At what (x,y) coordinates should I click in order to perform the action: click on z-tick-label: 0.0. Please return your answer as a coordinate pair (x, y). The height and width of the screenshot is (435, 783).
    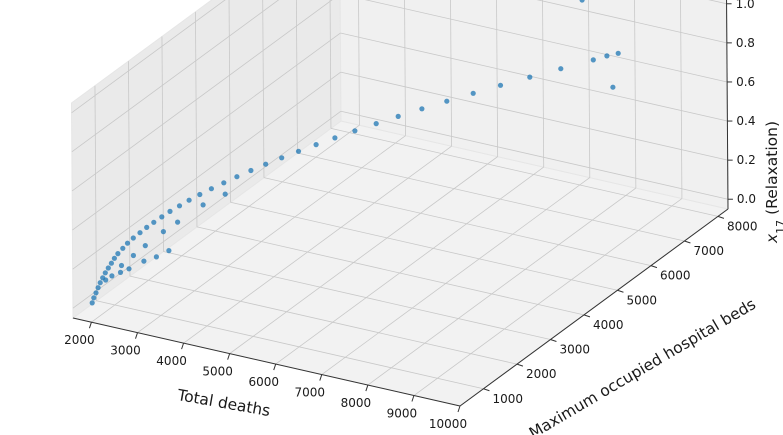
    Looking at the image, I should click on (746, 199).